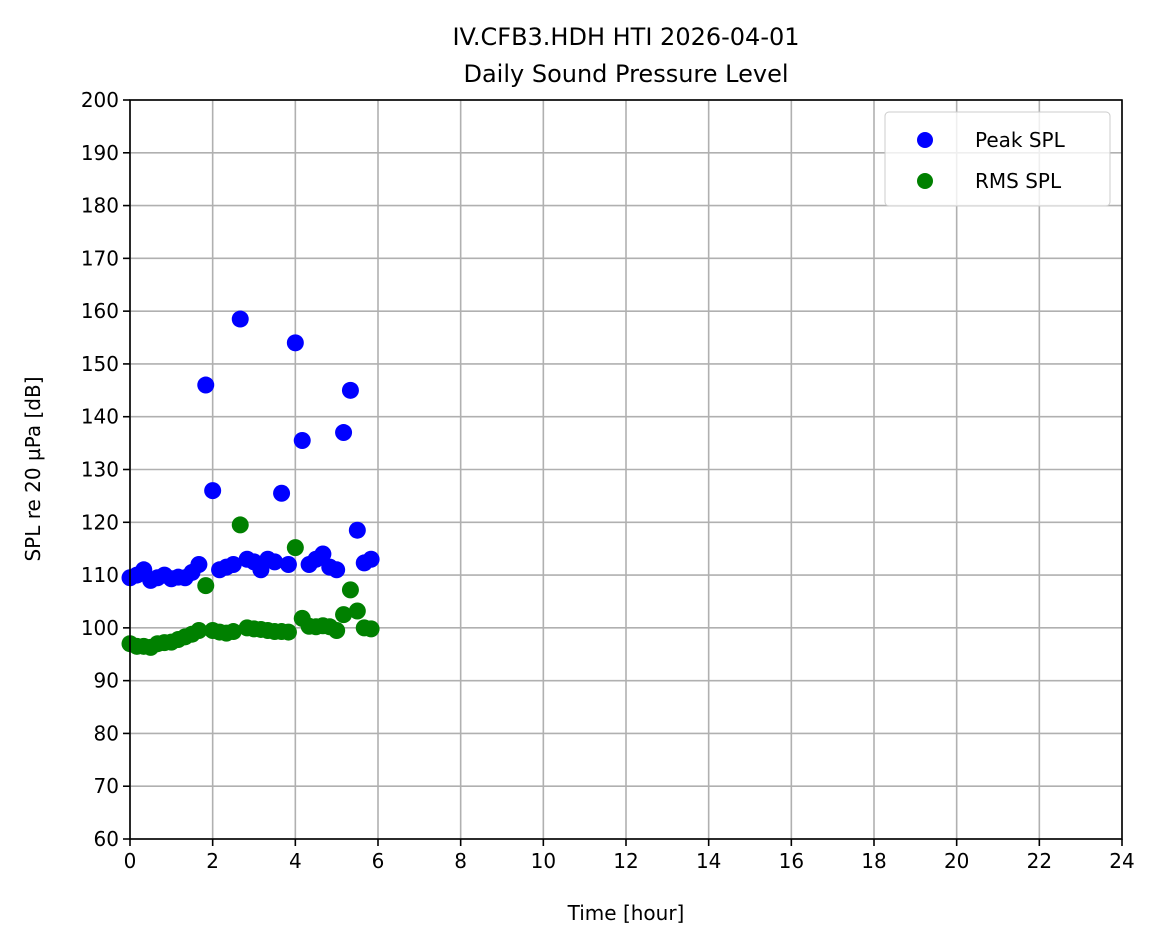  I want to click on x-tick-label: 14, so click(708, 861).